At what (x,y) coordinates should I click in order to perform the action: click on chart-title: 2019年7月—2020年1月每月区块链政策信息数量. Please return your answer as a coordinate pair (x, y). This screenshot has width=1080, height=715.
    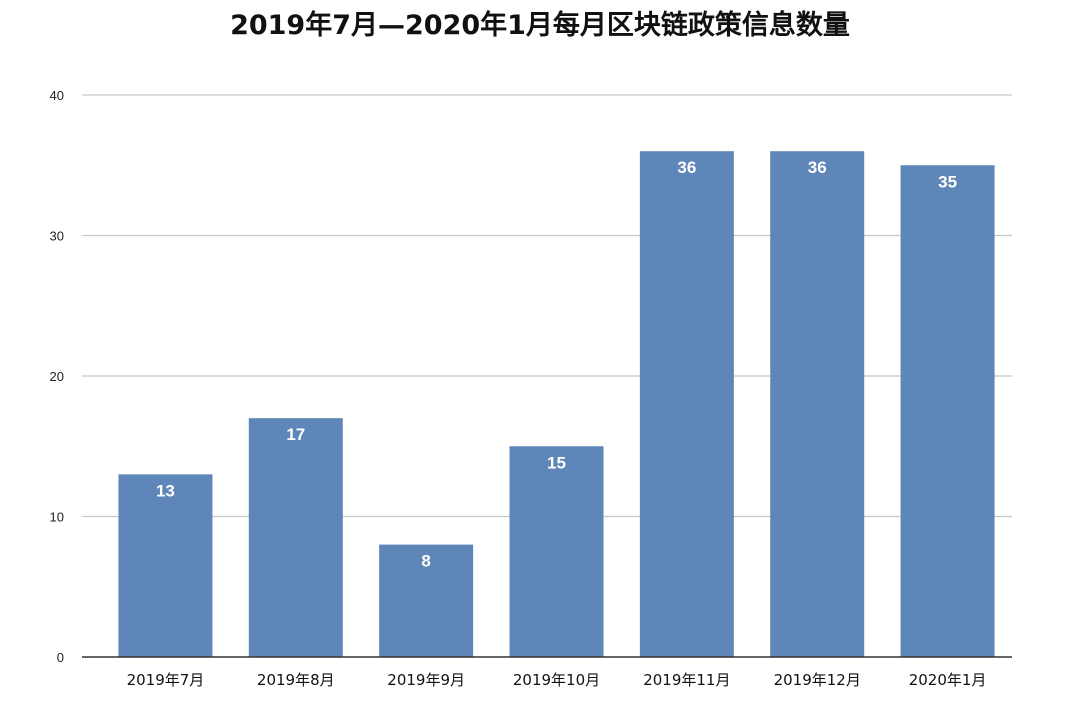
    Looking at the image, I should click on (540, 25).